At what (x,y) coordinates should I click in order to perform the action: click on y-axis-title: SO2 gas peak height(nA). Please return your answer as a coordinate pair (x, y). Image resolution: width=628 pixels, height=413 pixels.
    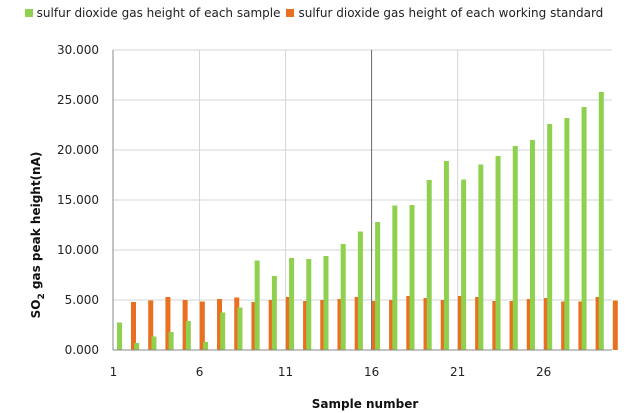
    Looking at the image, I should click on (38, 235).